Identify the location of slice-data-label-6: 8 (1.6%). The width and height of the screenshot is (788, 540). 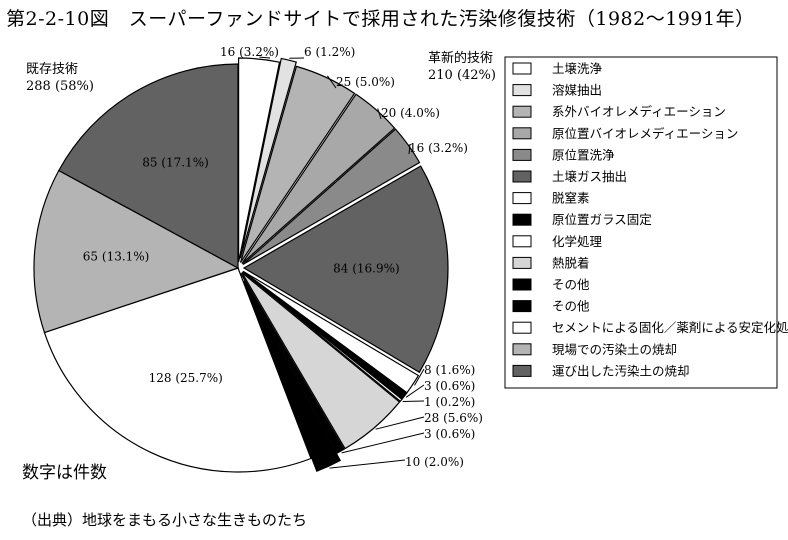
(449, 370).